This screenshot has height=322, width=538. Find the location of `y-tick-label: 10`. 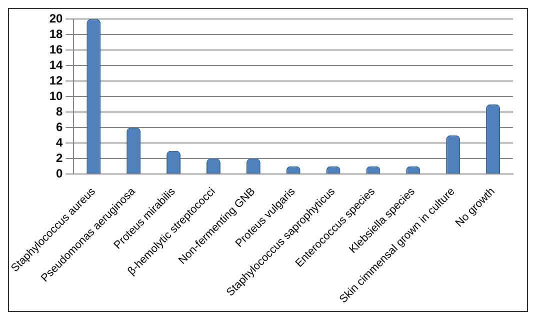

y-tick-label: 10 is located at coordinates (56, 95).